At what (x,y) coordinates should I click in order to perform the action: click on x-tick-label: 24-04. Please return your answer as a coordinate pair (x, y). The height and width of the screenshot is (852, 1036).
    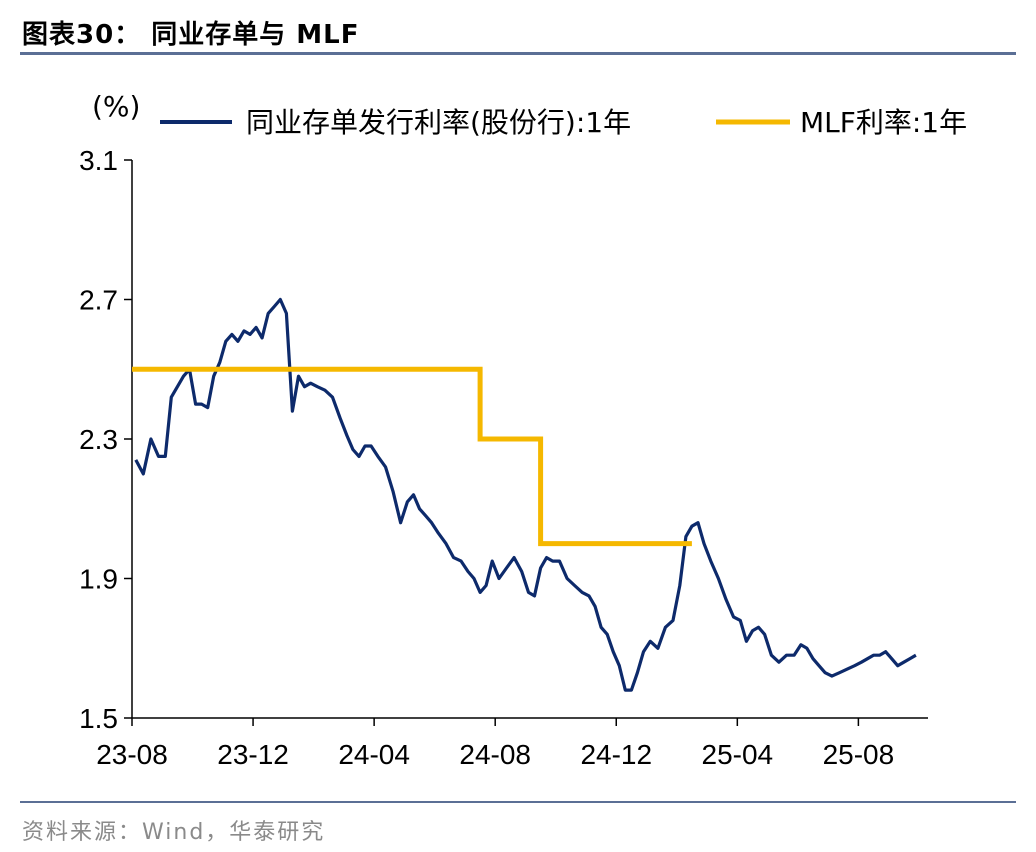
    Looking at the image, I should click on (374, 754).